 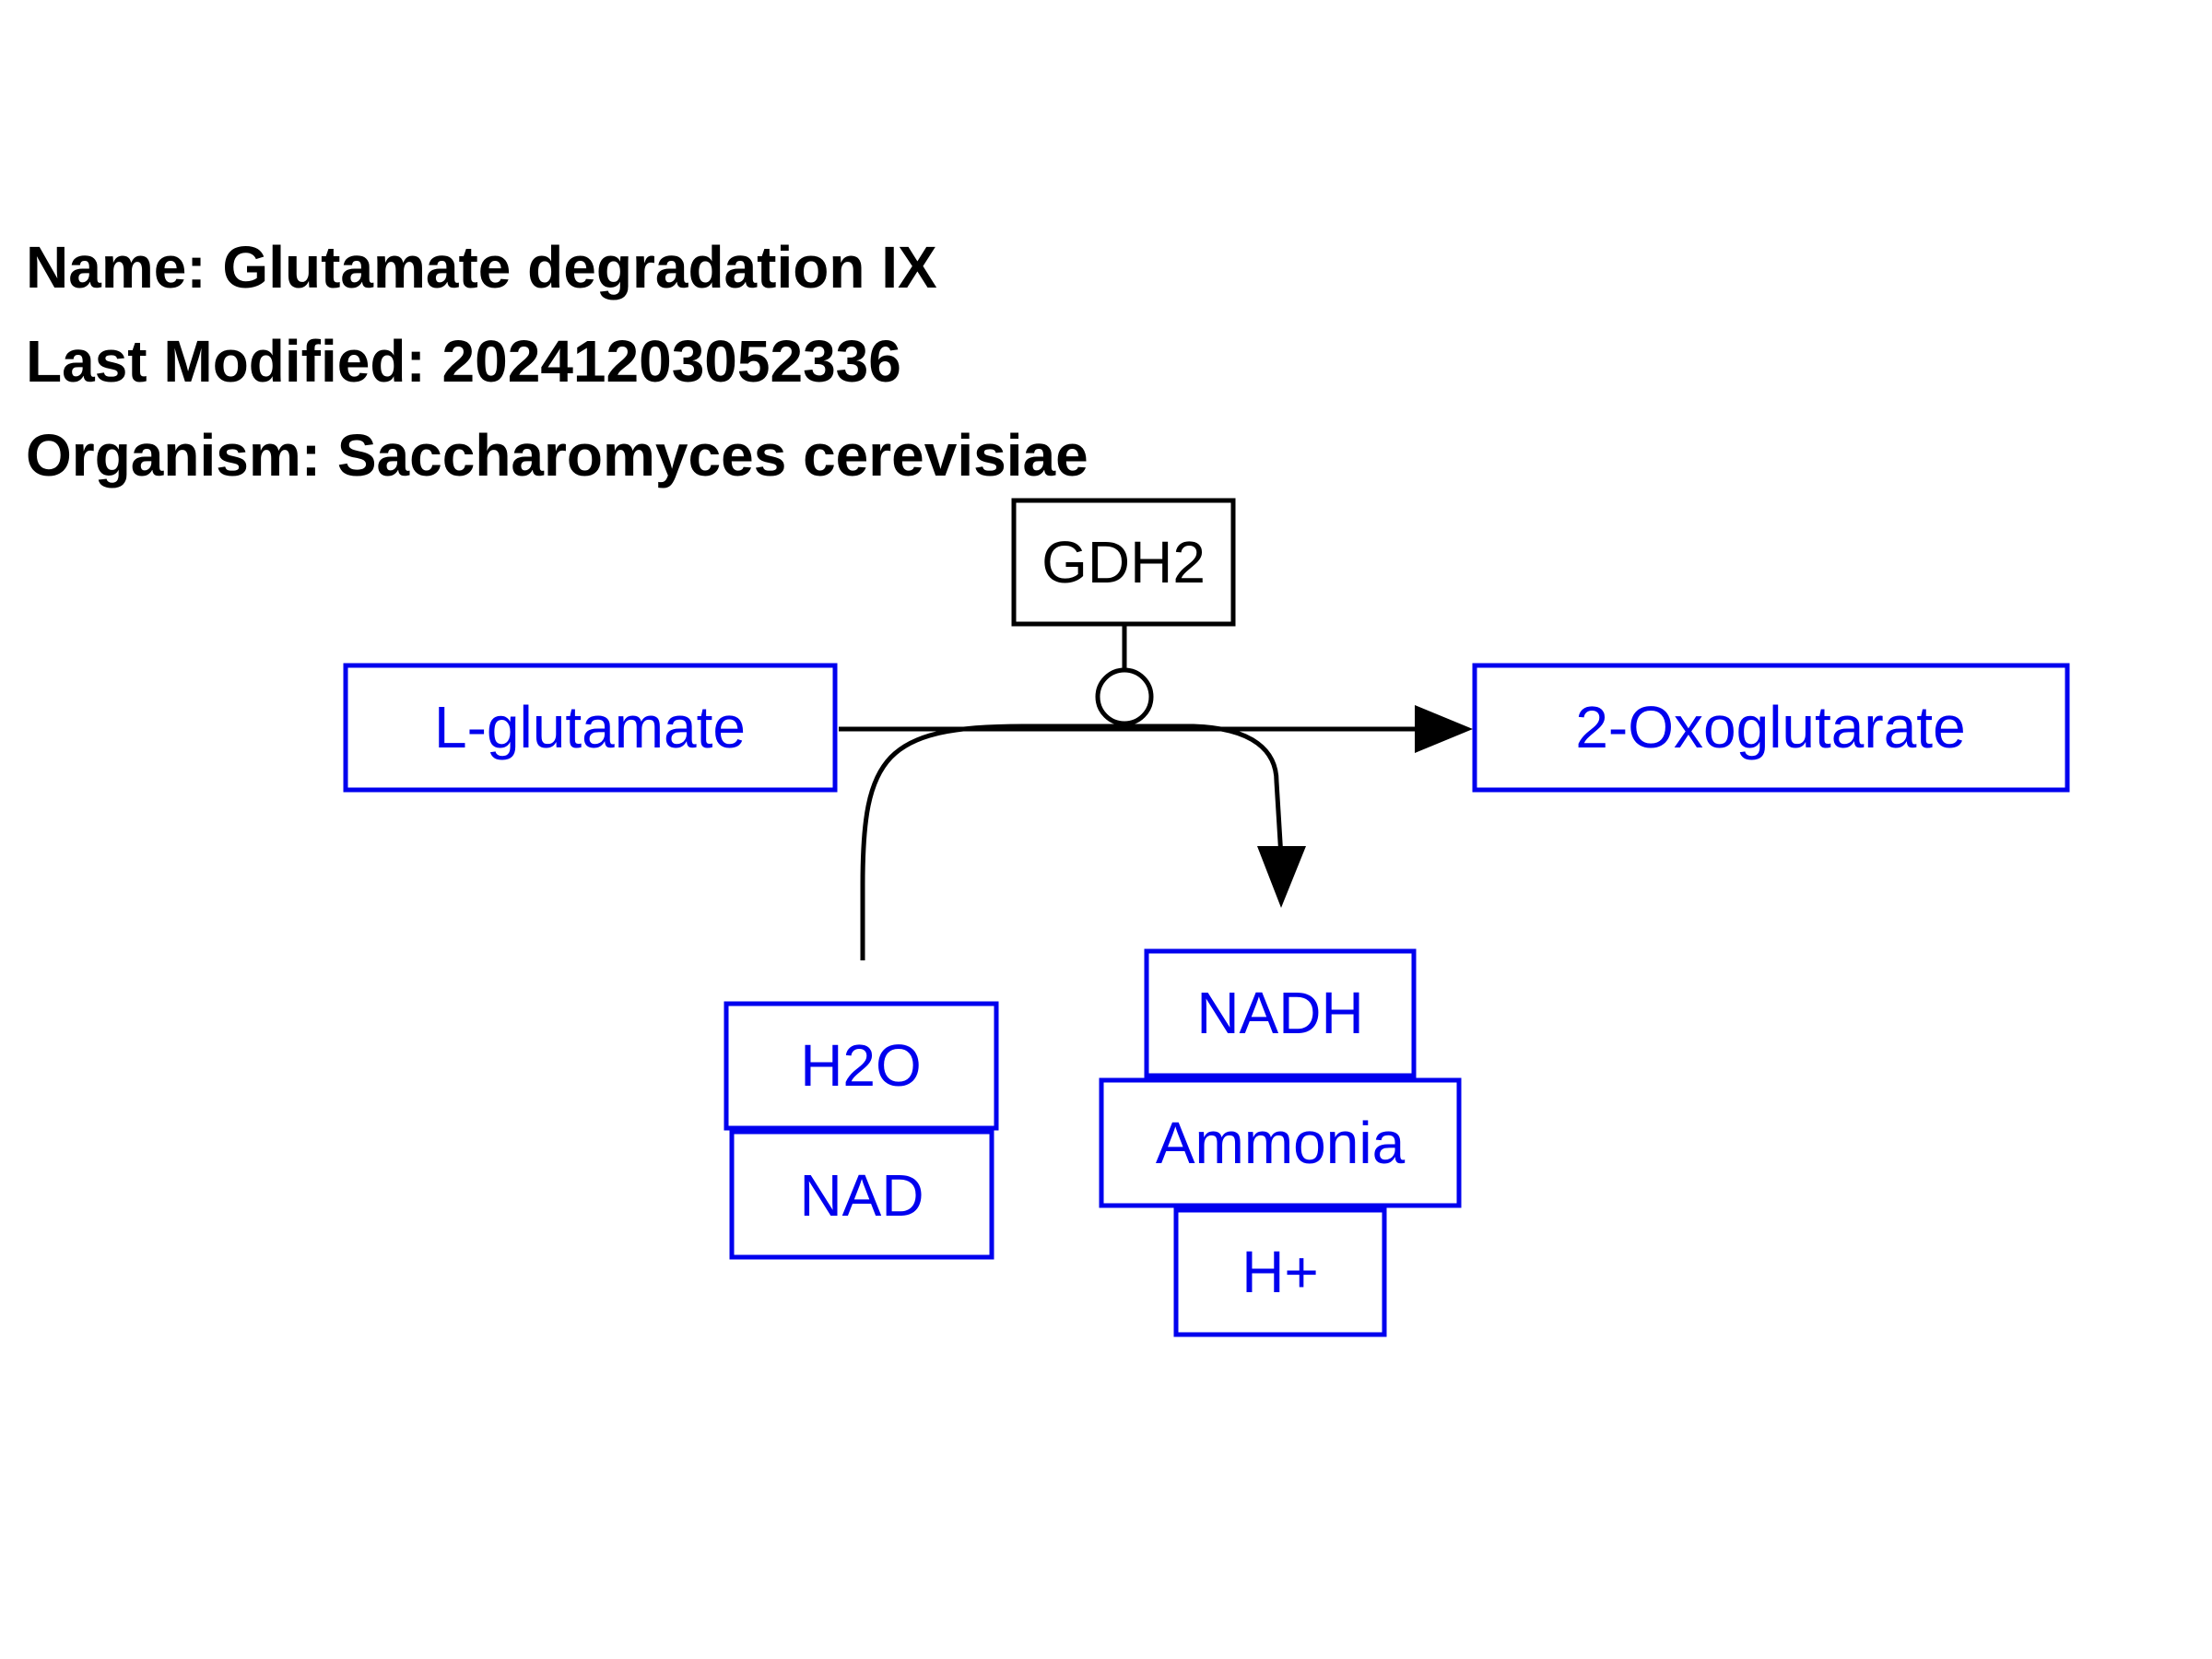 I want to click on metabolite-node-h-plus: H+, so click(x=1280, y=1272).